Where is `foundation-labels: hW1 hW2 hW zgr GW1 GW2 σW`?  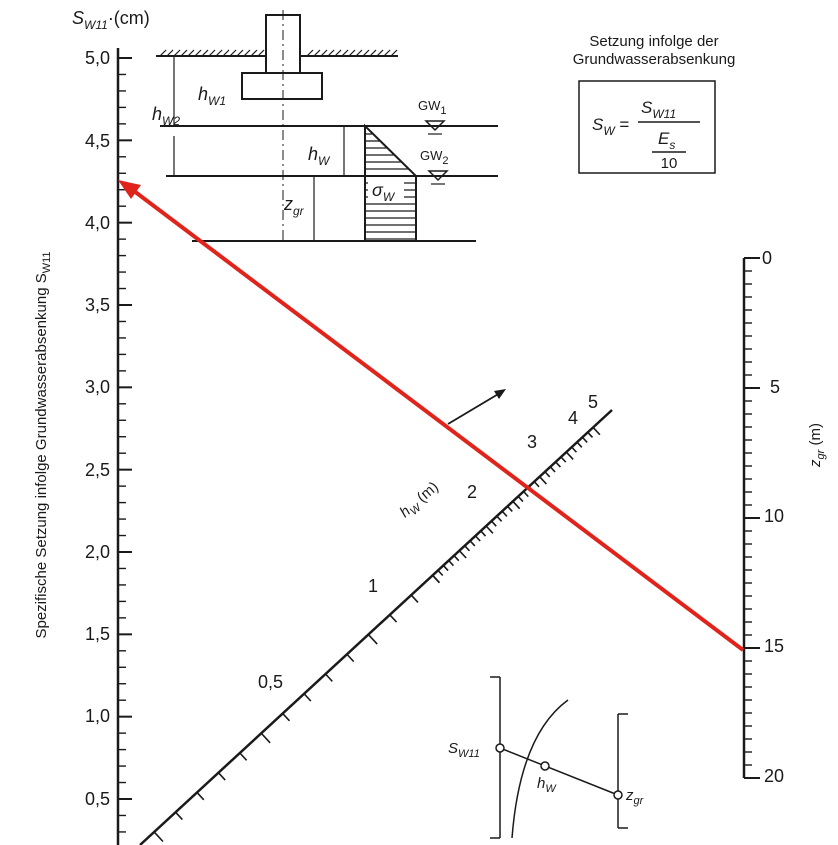 foundation-labels: hW1 hW2 hW zgr GW1 GW2 σW is located at coordinates (300, 151).